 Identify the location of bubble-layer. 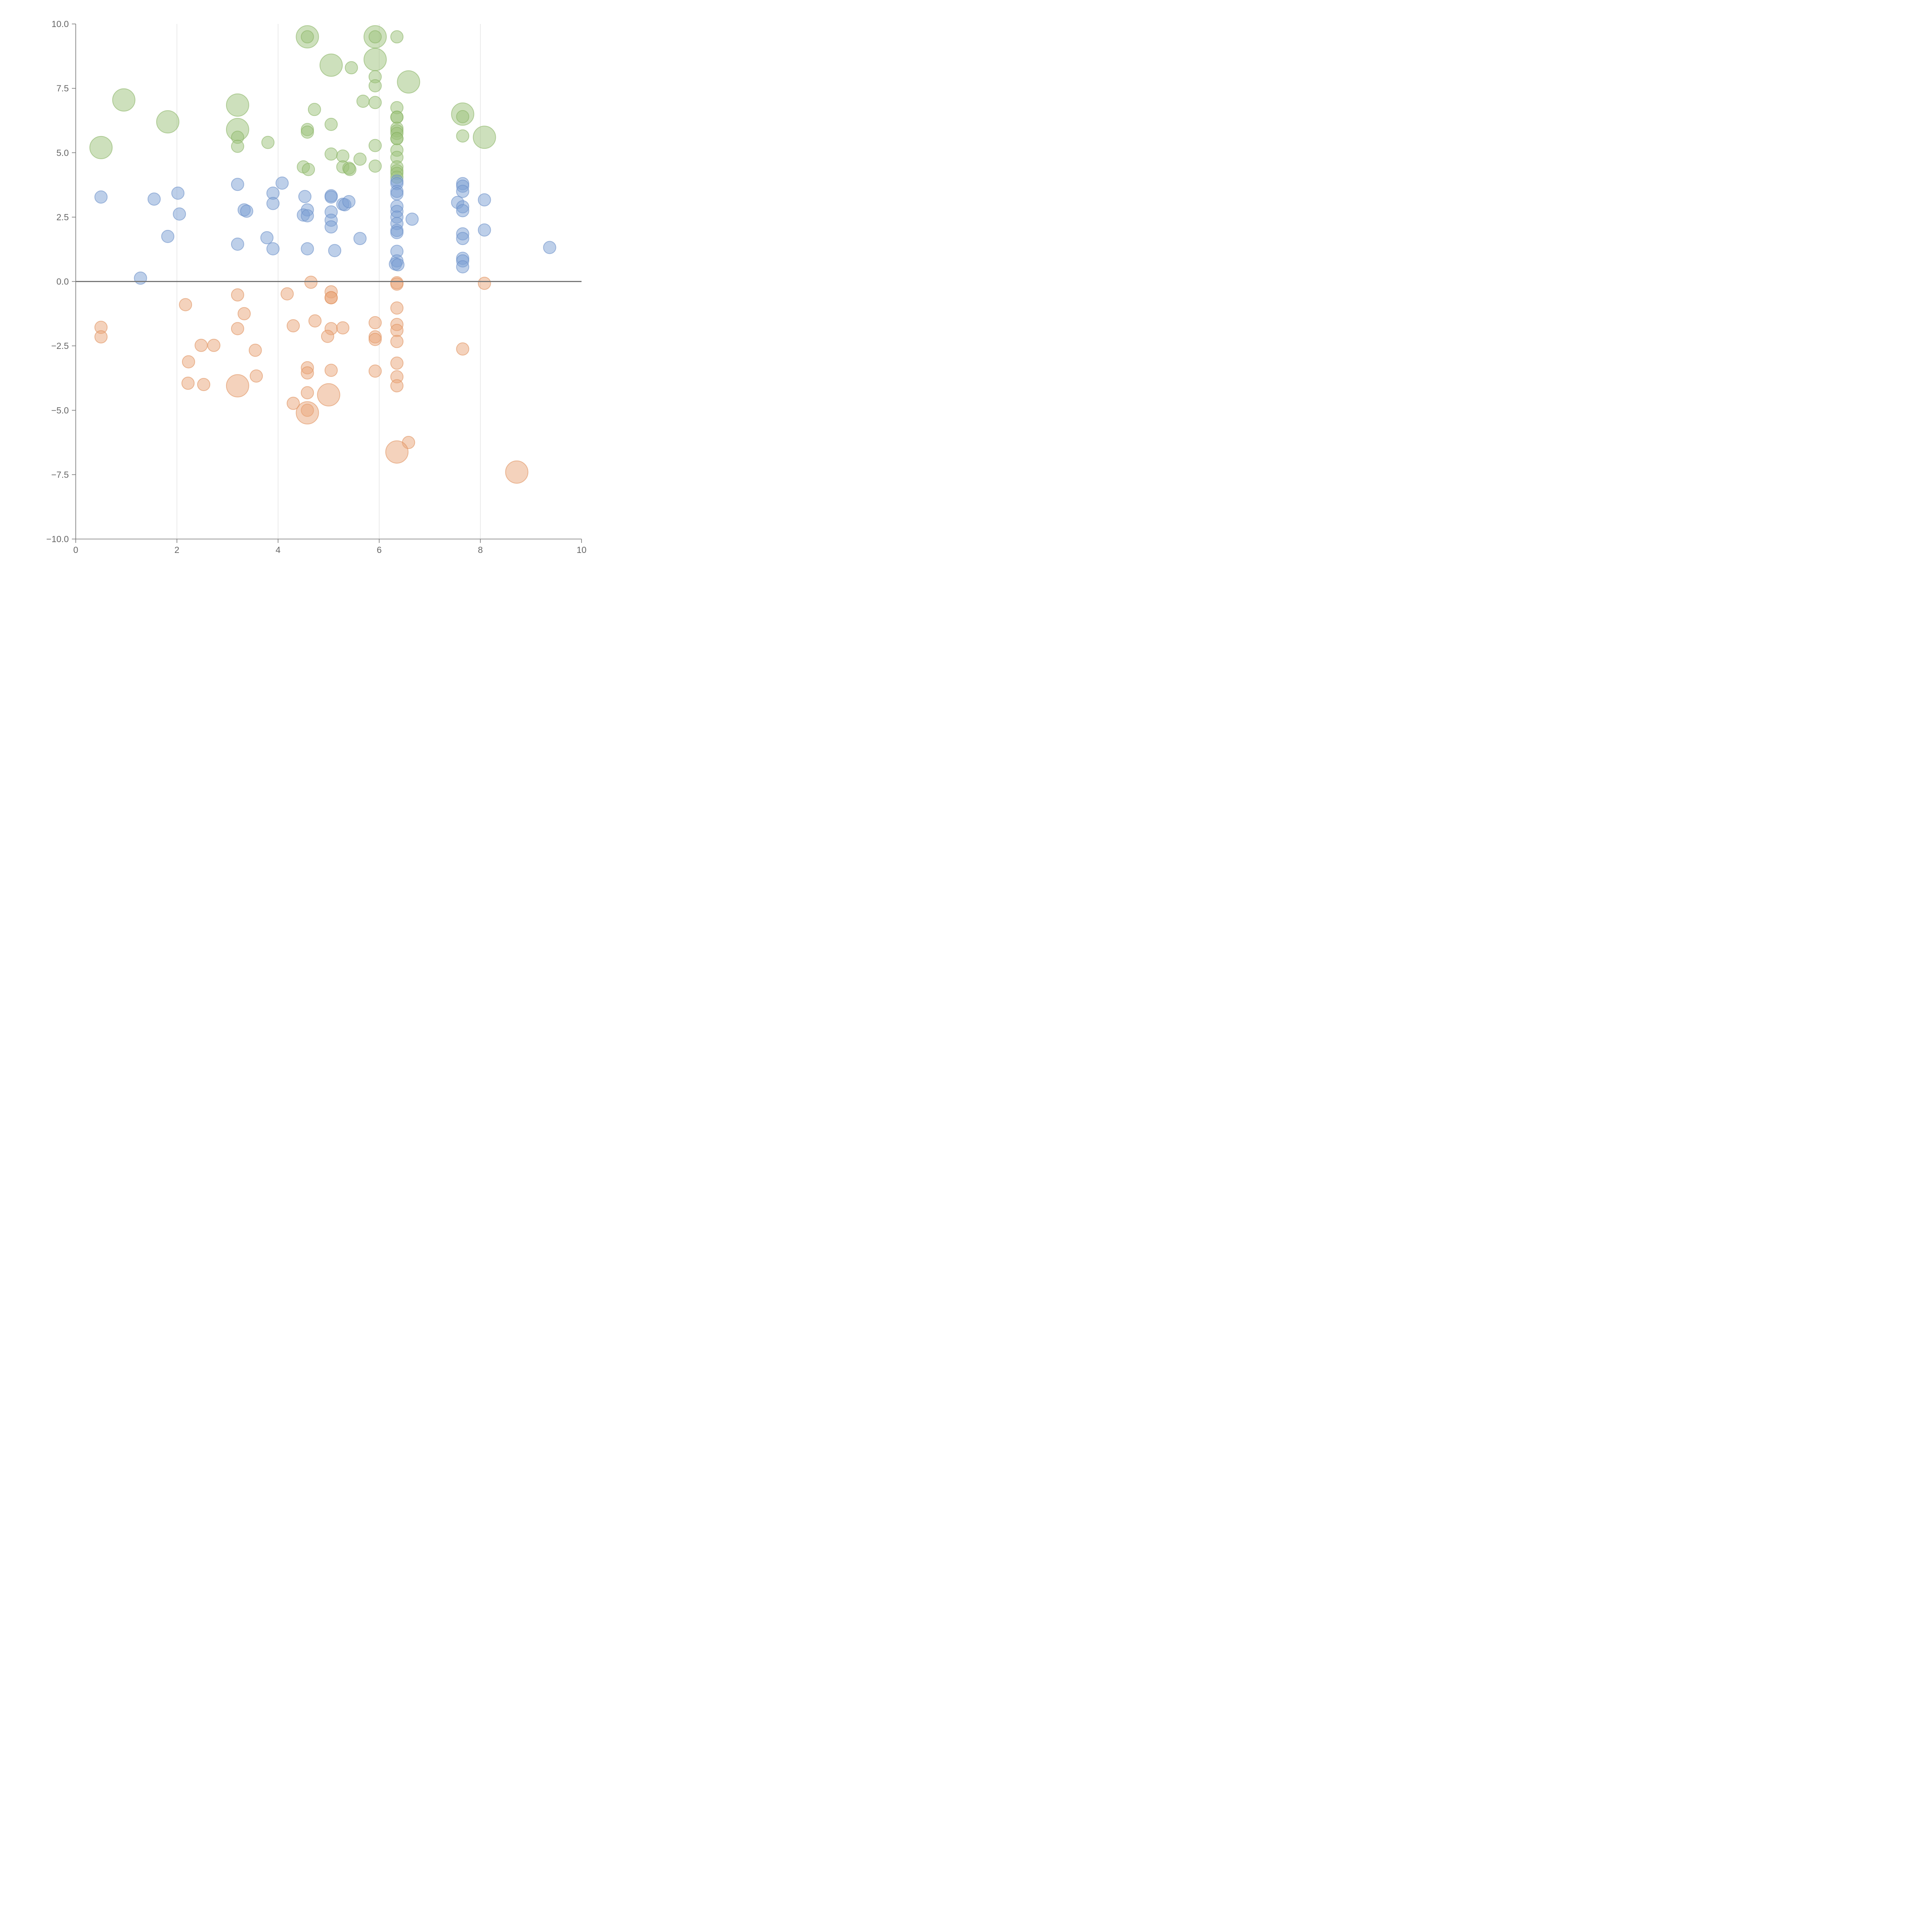
(323, 255).